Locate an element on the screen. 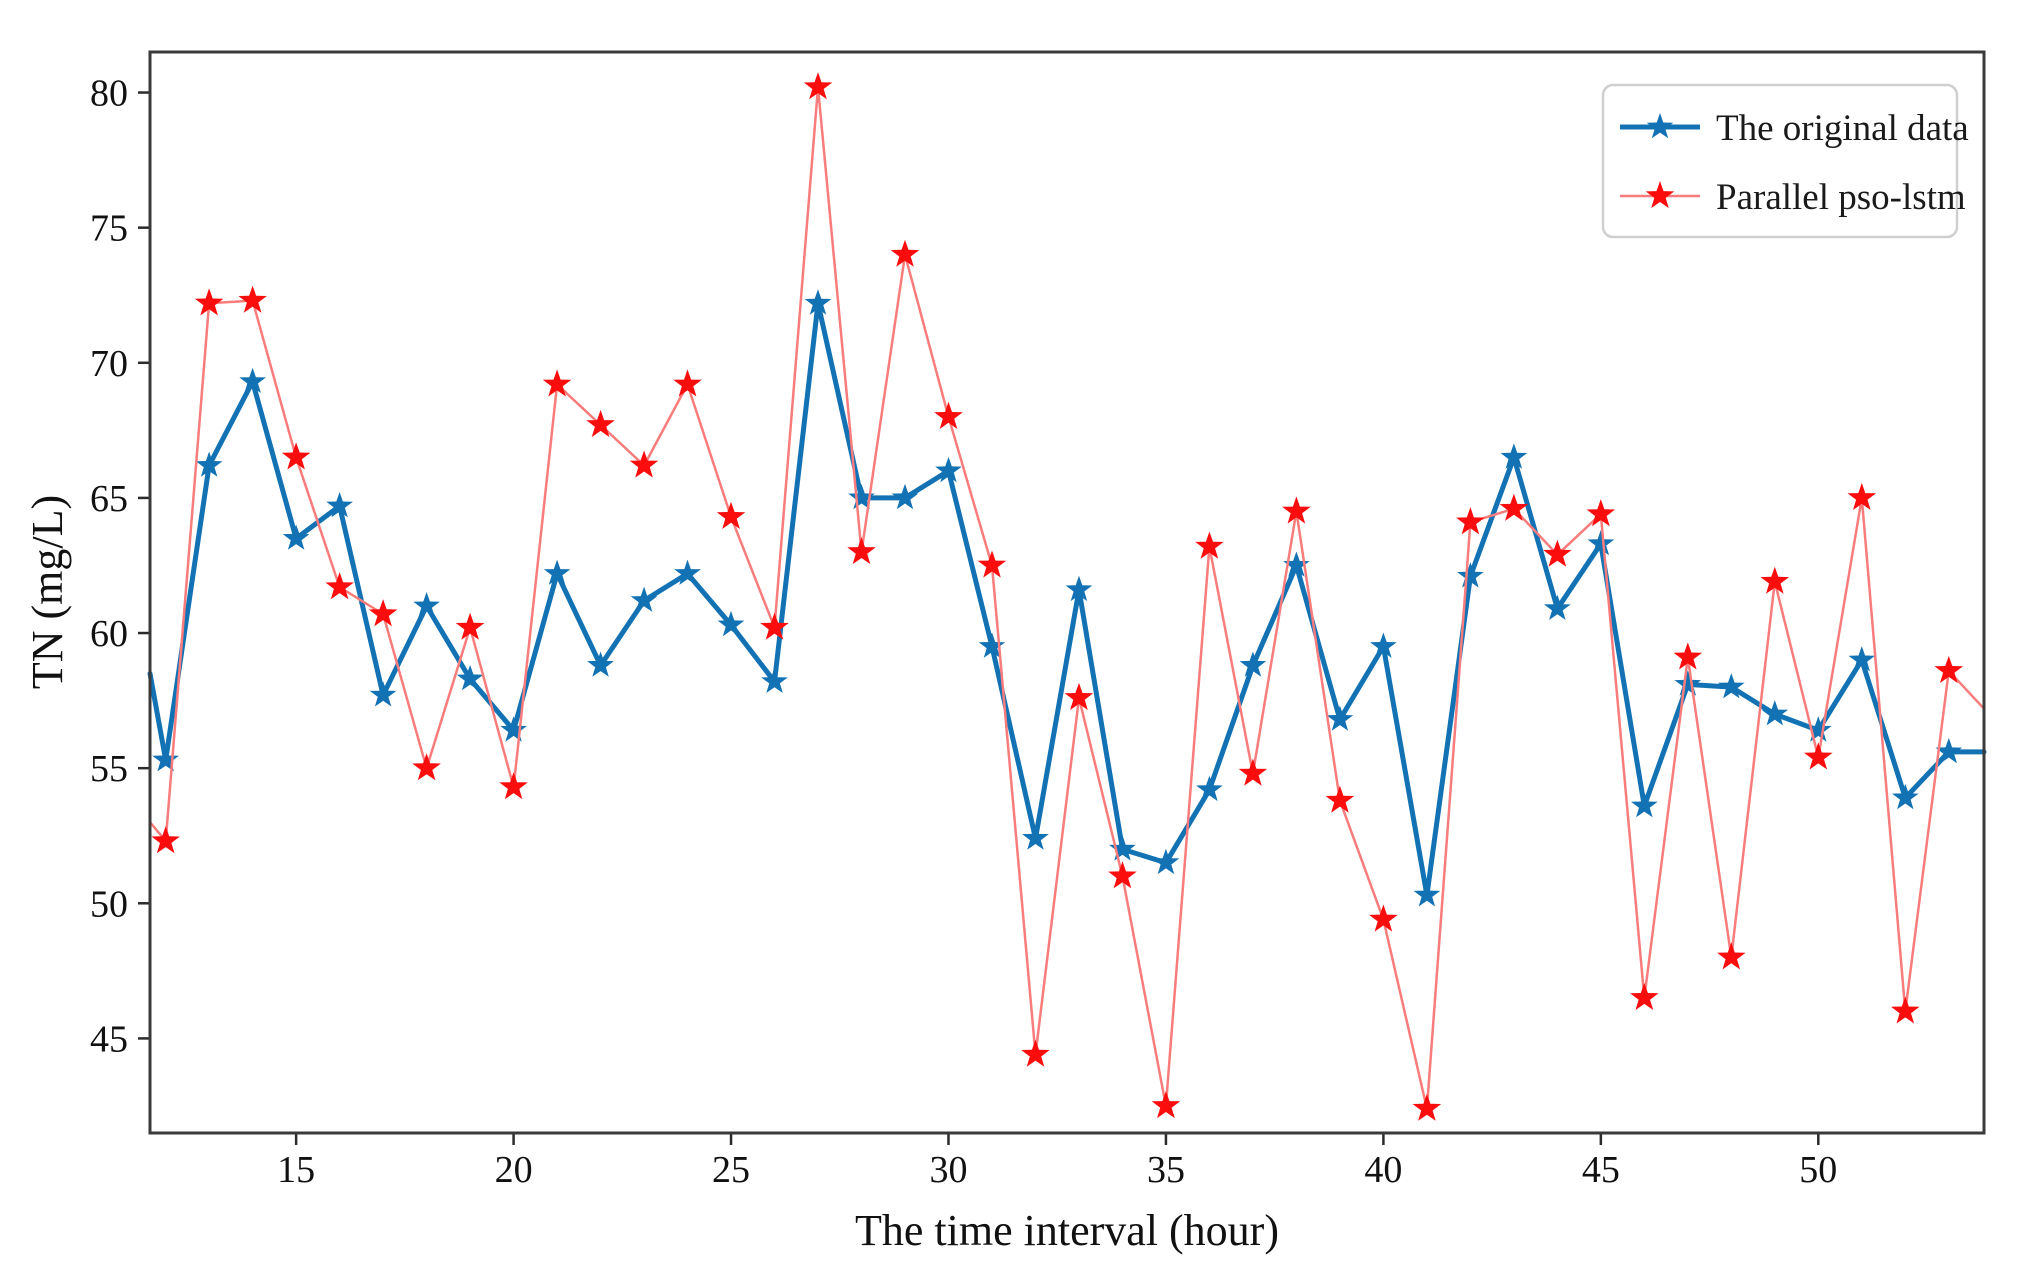 The height and width of the screenshot is (1270, 2030). legend: The original data Parallel pso-lstm is located at coordinates (1785, 161).